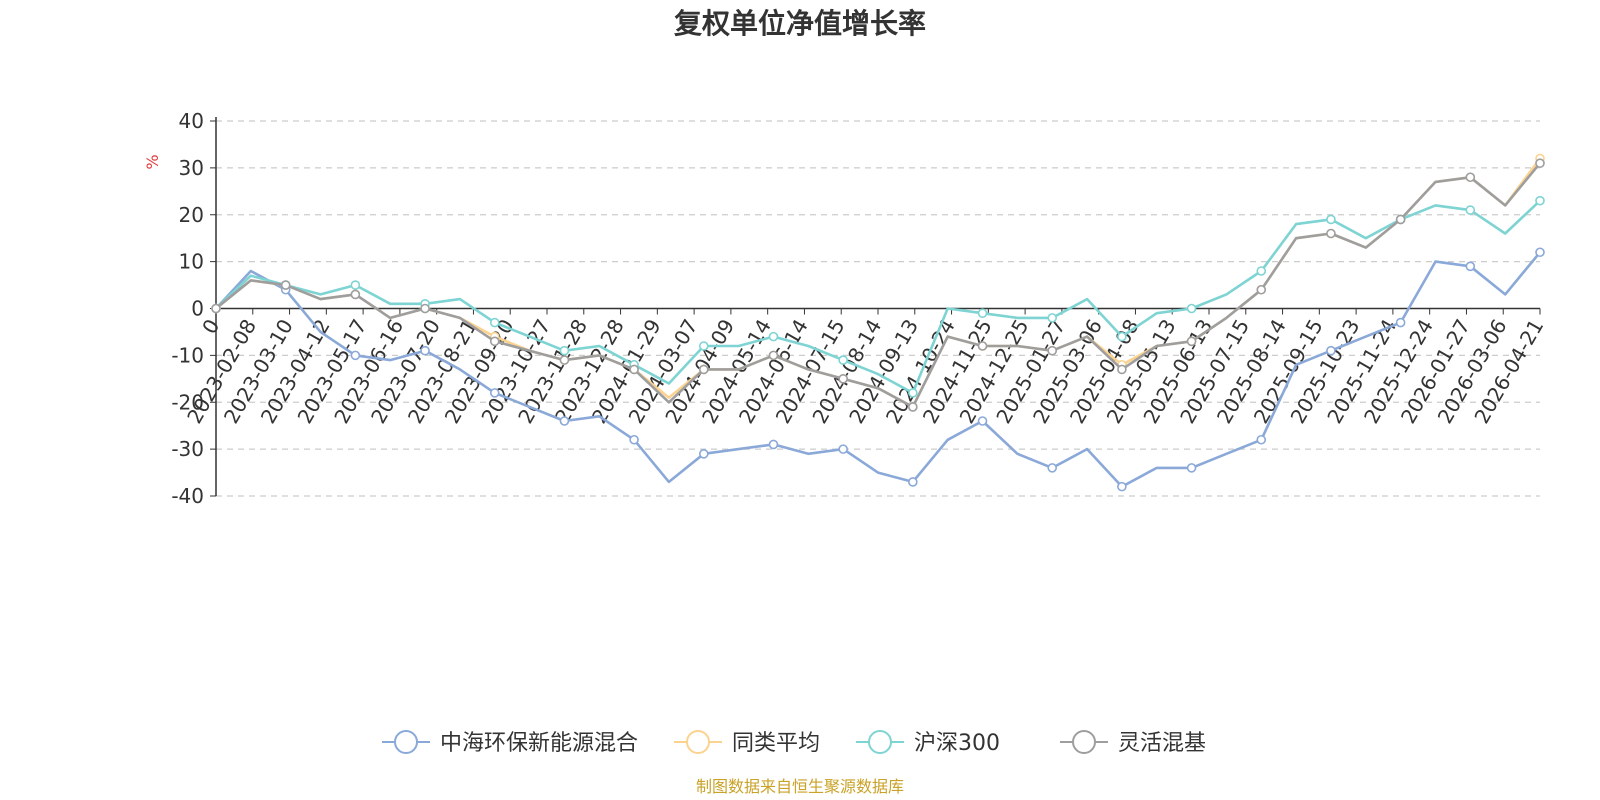 The width and height of the screenshot is (1600, 800). I want to click on legend-item: 中海环保新能源混合, so click(510, 743).